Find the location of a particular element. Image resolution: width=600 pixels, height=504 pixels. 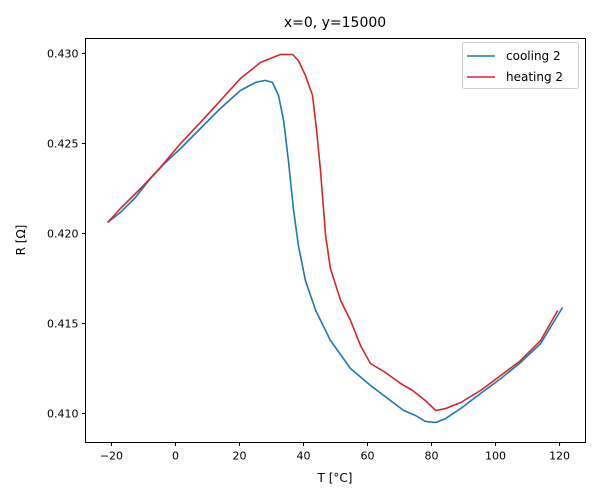

legend-label: cooling 2 is located at coordinates (533, 56).